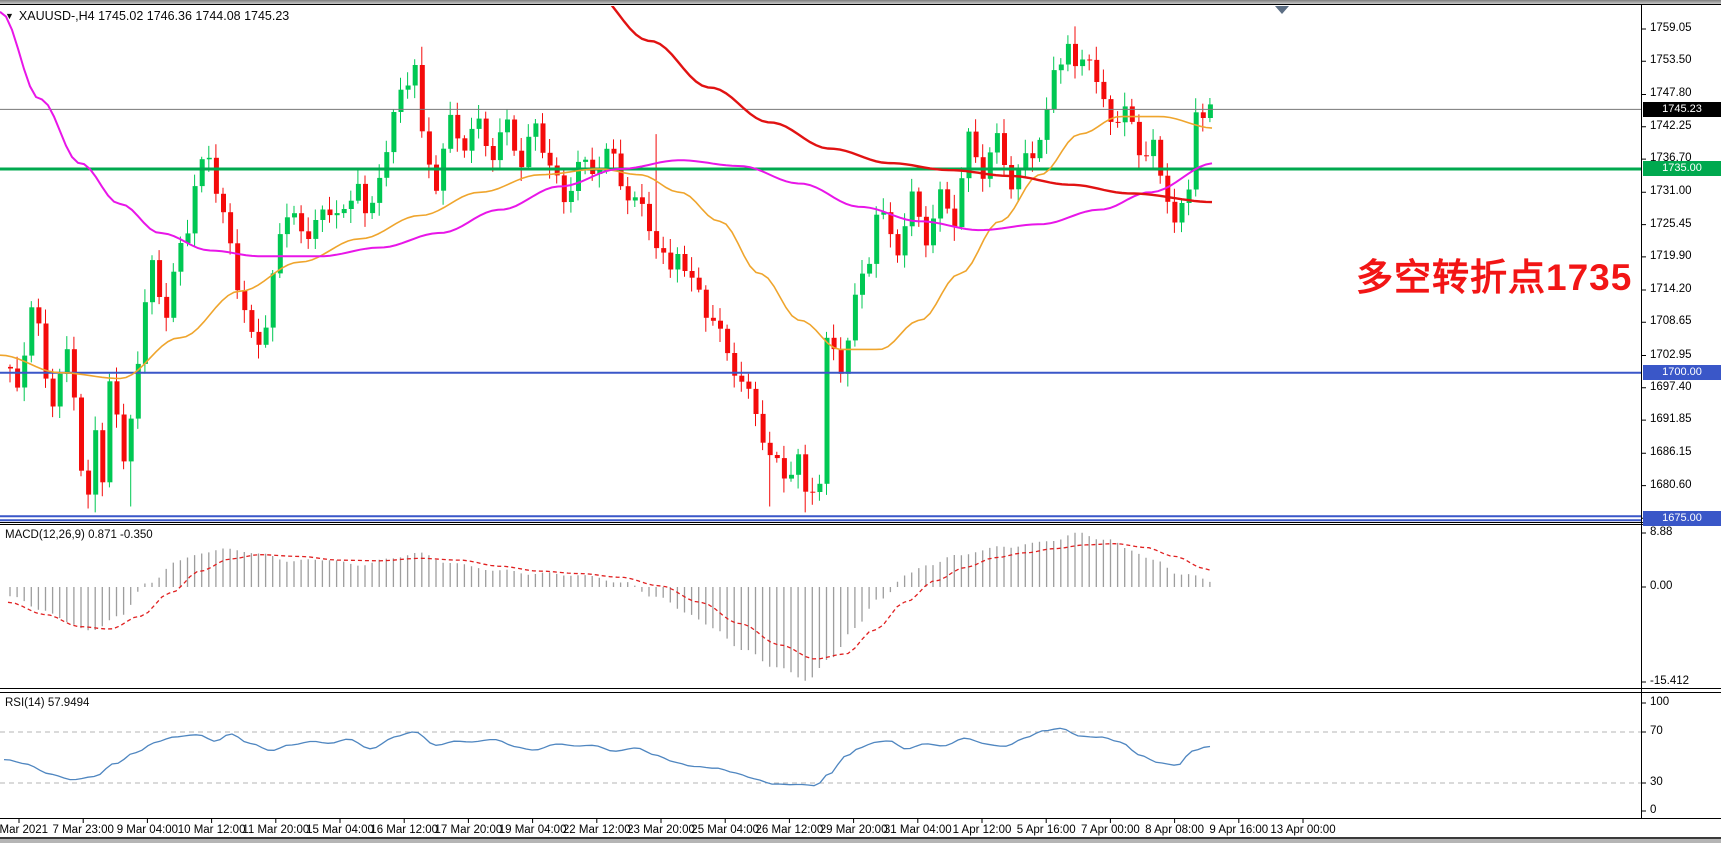 This screenshot has height=843, width=1721. Describe the element at coordinates (1656, 782) in the screenshot. I see `rsi-axis-label: 30` at that location.